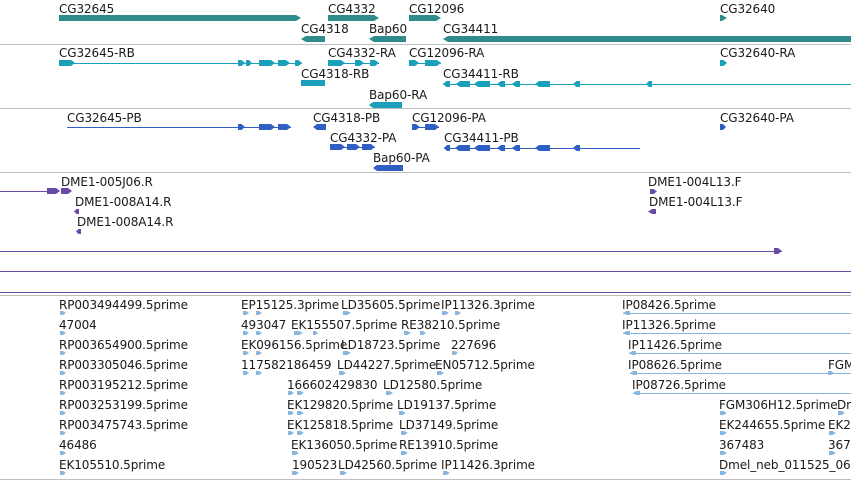 The image size is (851, 481). Describe the element at coordinates (488, 305) in the screenshot. I see `est-ip11326-a-label: IP11326.3prime` at that location.